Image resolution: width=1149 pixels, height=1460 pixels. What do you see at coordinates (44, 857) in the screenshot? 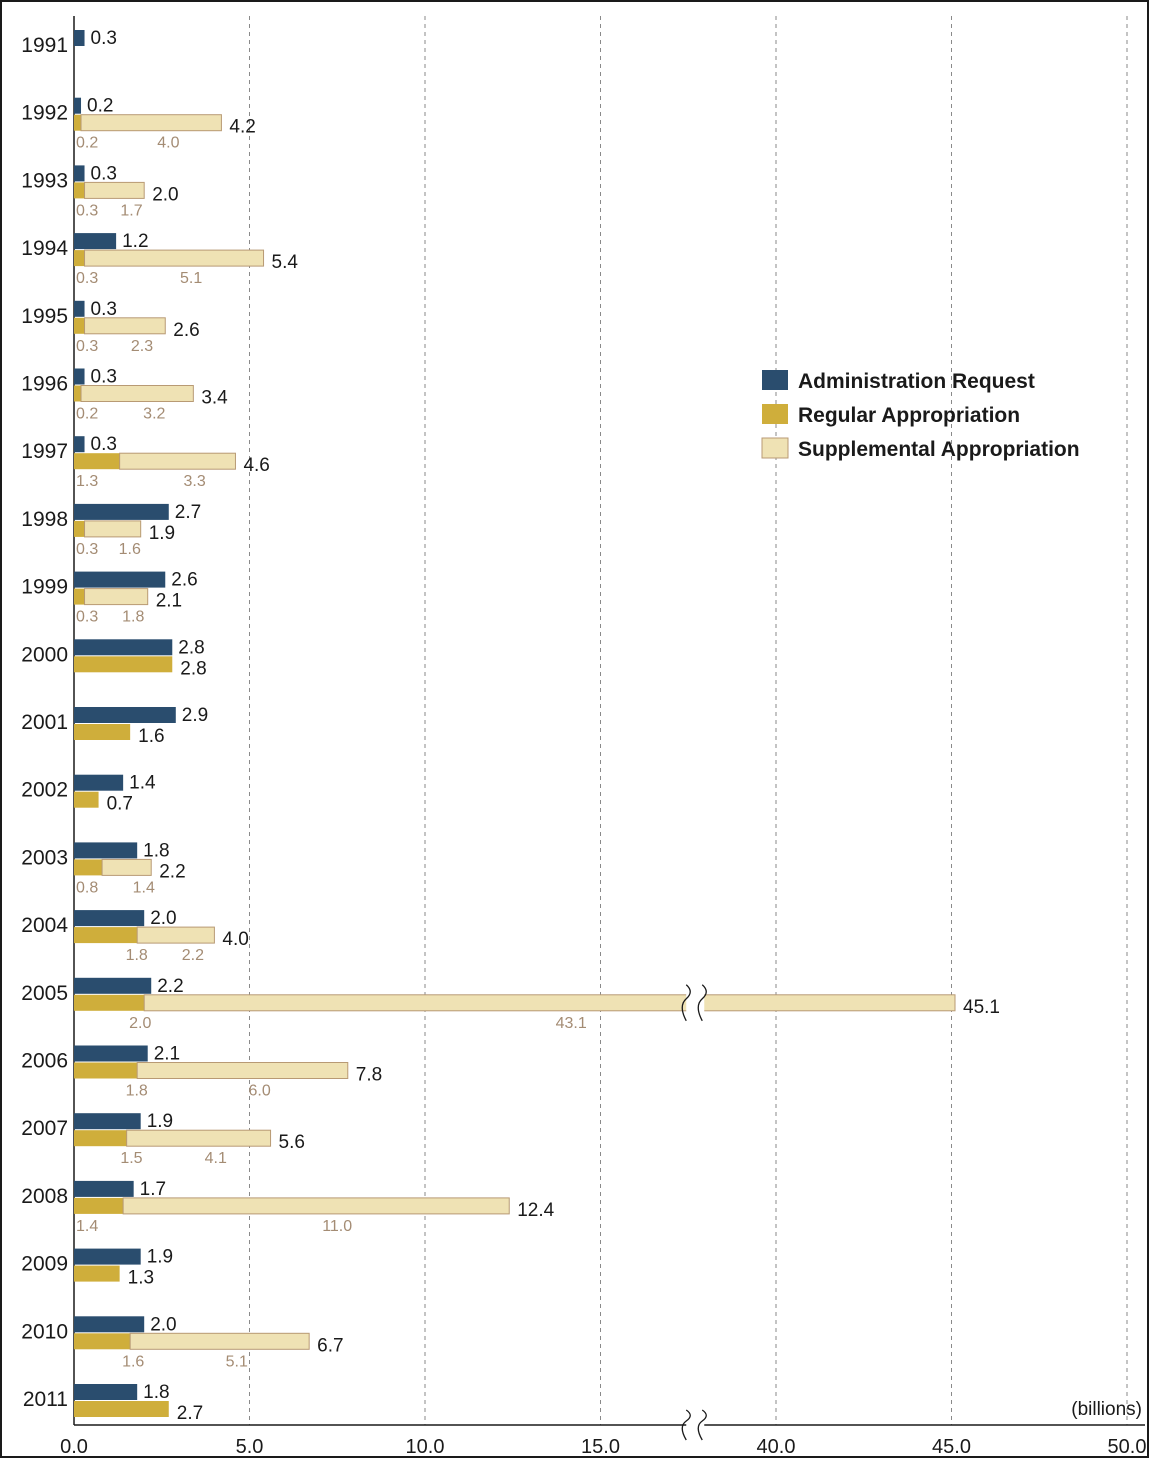
I see `year-label: 2003` at bounding box center [44, 857].